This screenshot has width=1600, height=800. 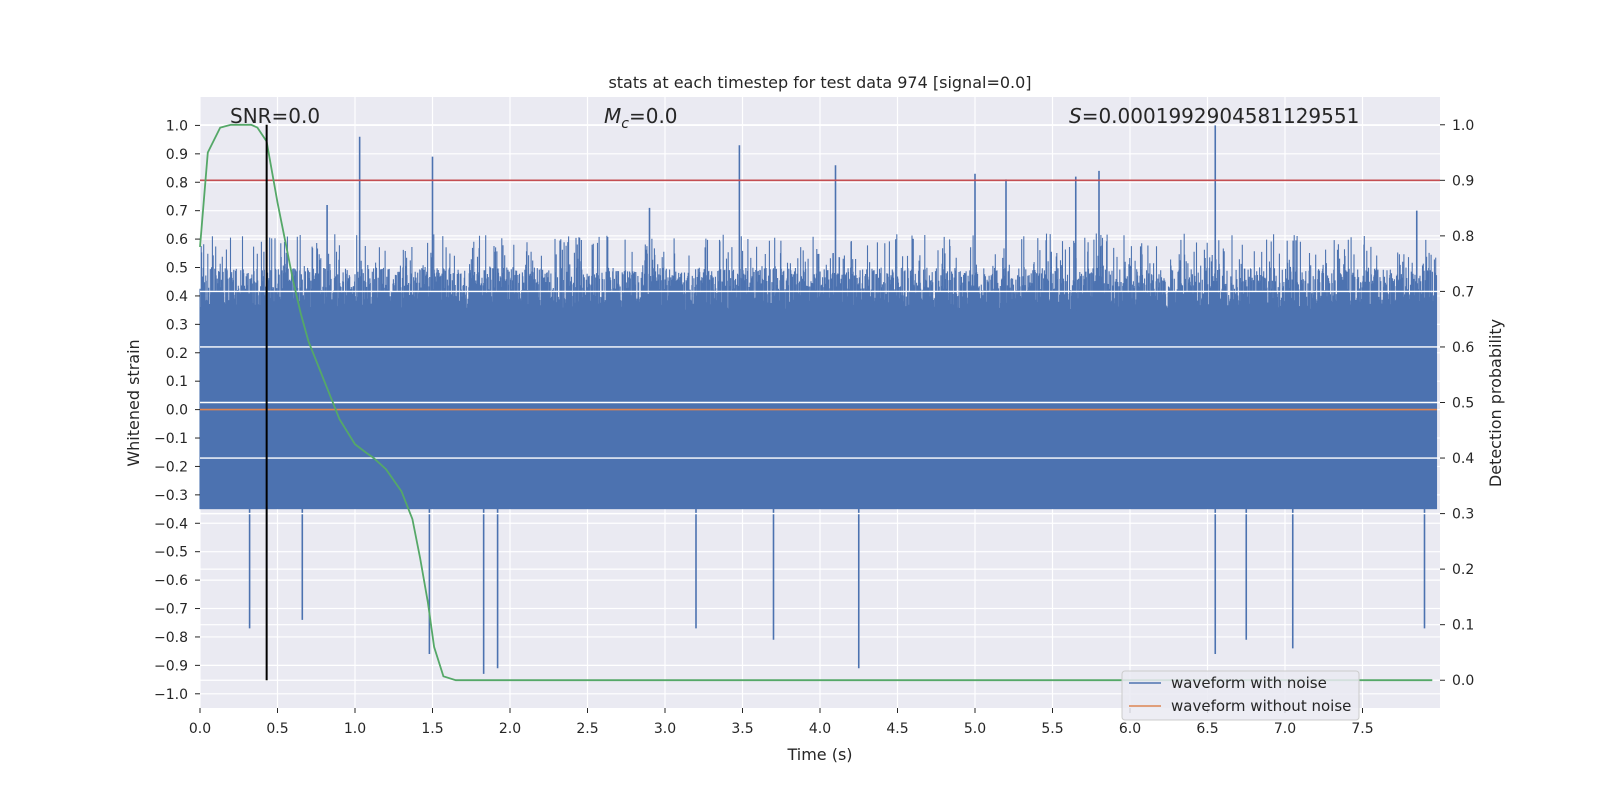 I want to click on x-tick-label: 5.5, so click(x=1052, y=729).